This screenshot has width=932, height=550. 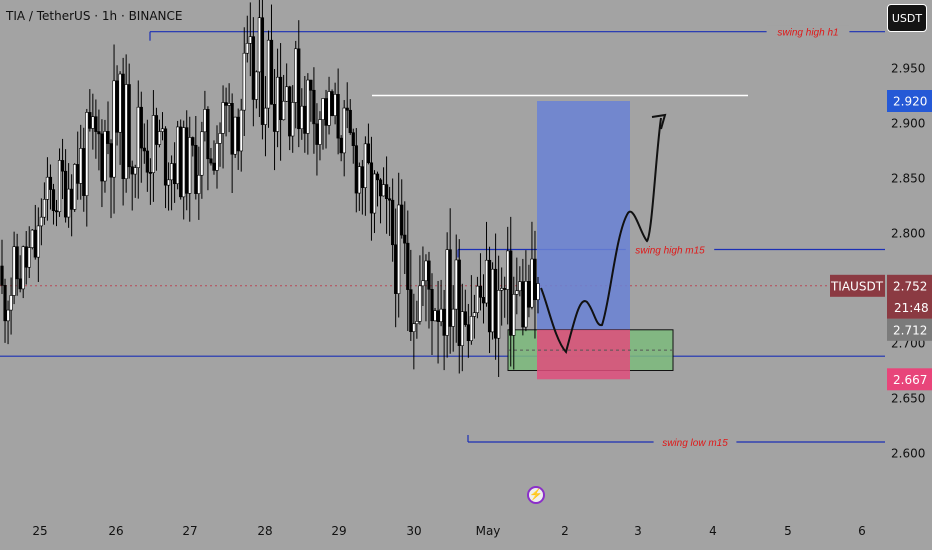 I want to click on arrow-head, so click(x=659, y=121).